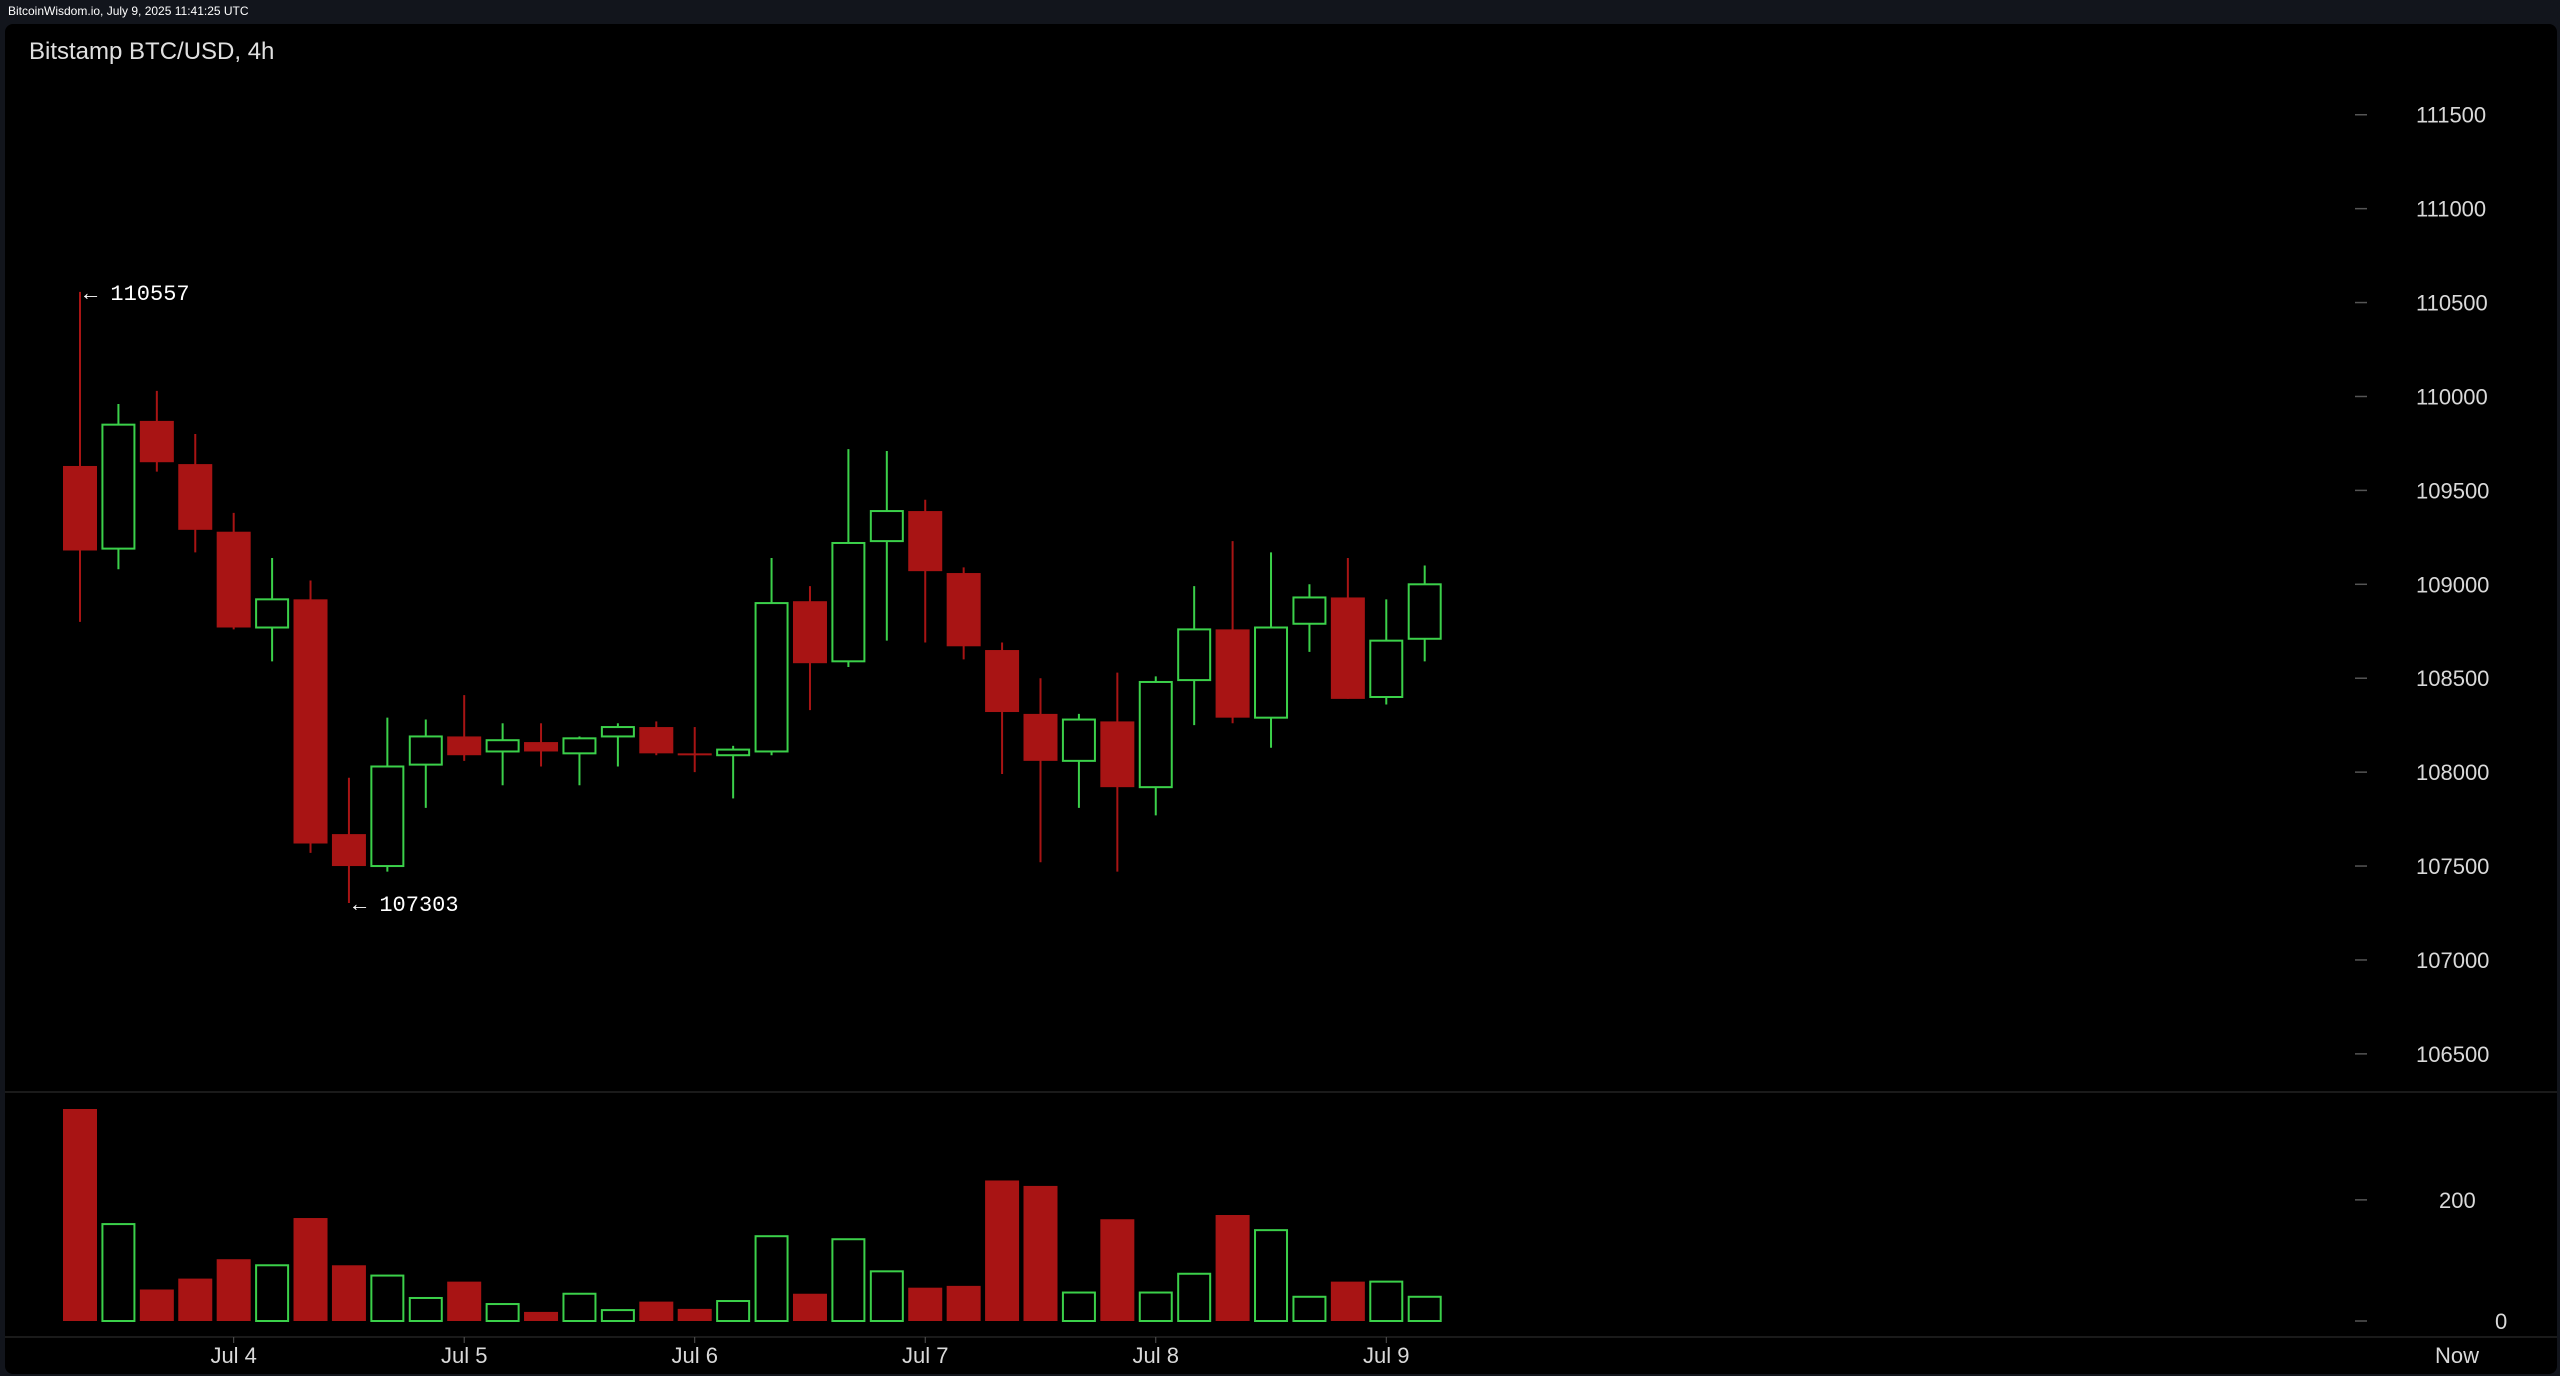 The width and height of the screenshot is (2560, 1376). I want to click on price-tick-label: 110000, so click(2452, 396).